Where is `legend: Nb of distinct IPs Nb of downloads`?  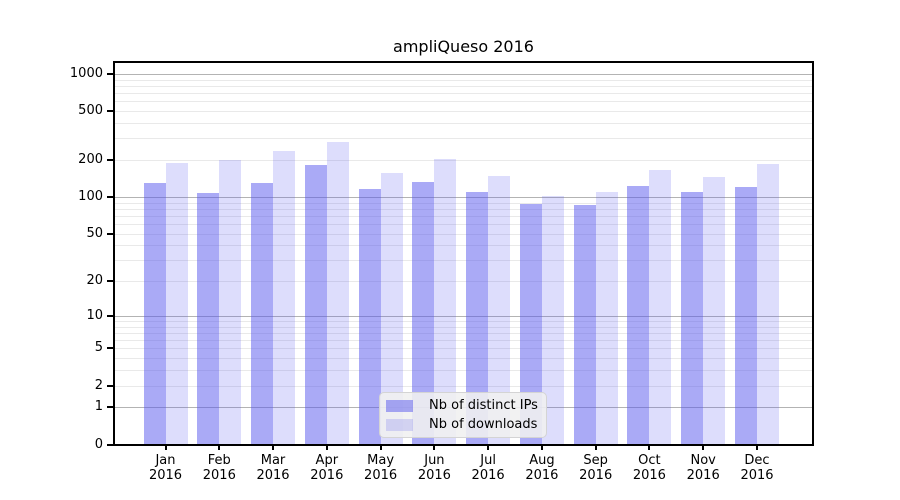
legend: Nb of distinct IPs Nb of downloads is located at coordinates (463, 415).